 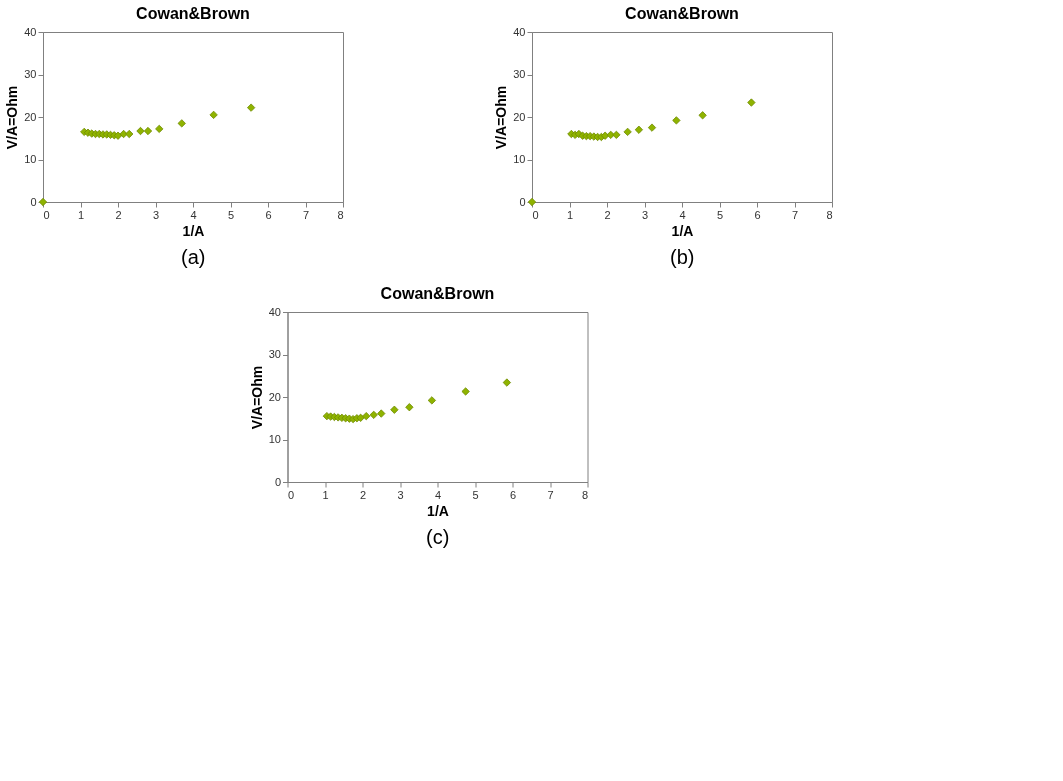 I want to click on text: (a), so click(x=193, y=257).